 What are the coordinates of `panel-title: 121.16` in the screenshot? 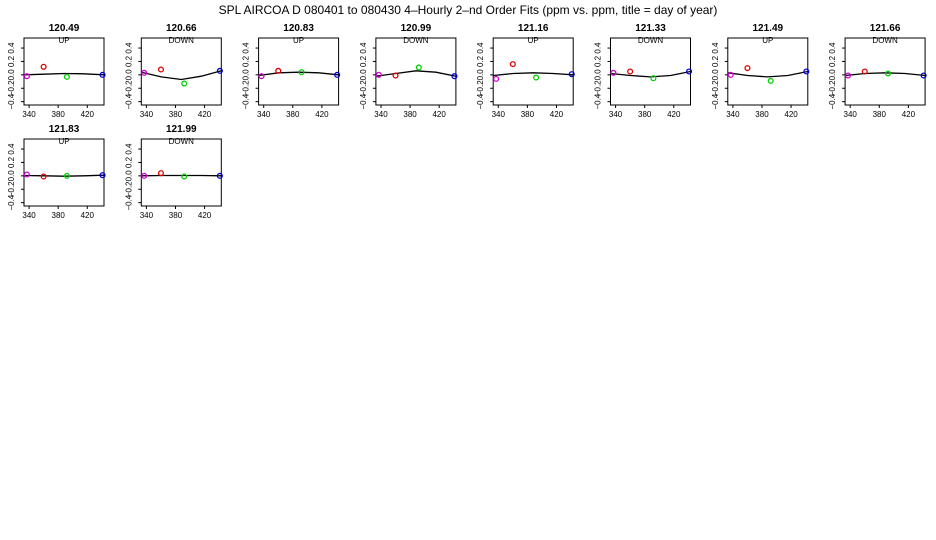 It's located at (533, 28).